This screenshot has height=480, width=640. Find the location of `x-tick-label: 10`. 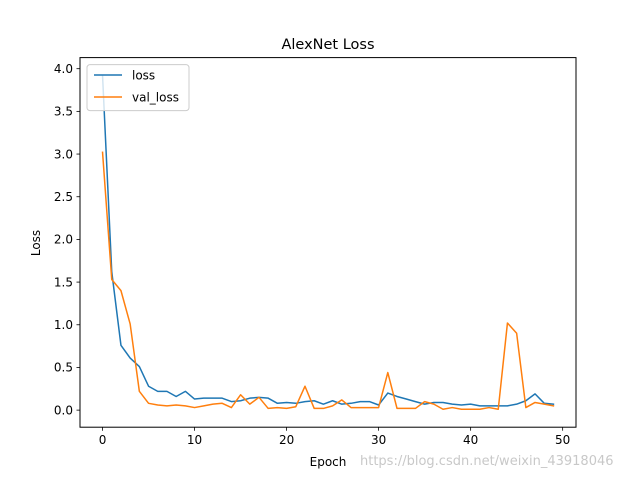

x-tick-label: 10 is located at coordinates (194, 440).